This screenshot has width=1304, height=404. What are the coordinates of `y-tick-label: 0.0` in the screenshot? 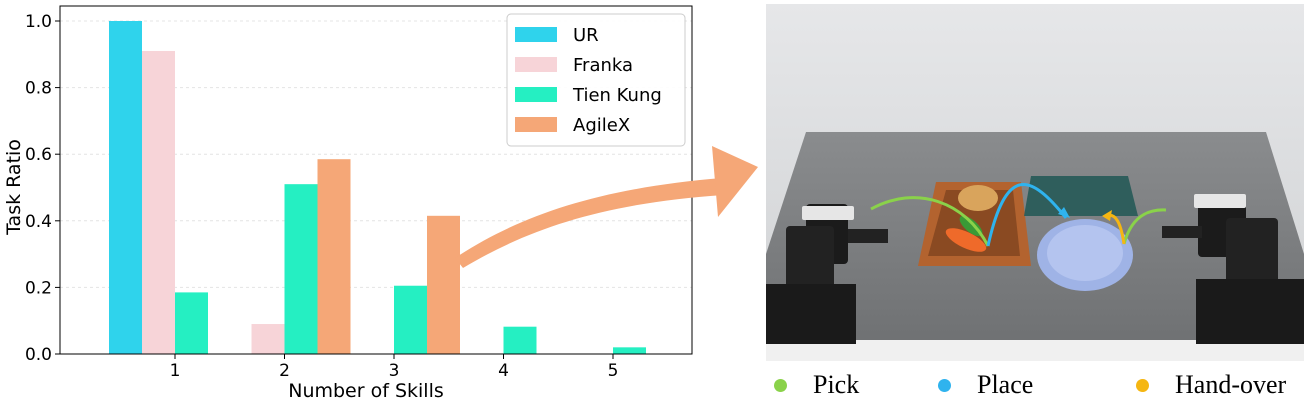 It's located at (38, 355).